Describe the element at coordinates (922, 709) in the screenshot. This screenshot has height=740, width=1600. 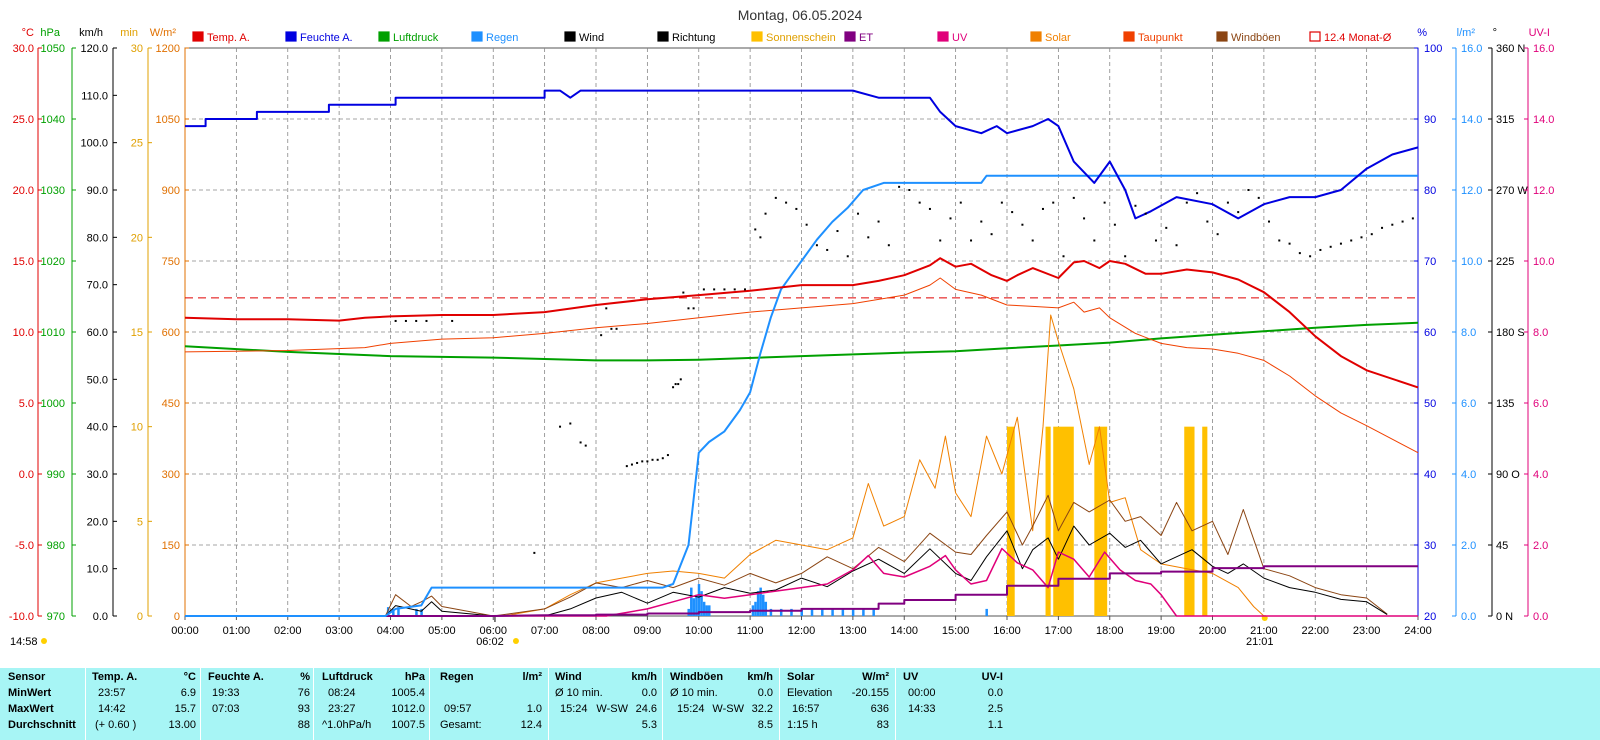
I see `stats-uv-max-time: 14:33` at that location.